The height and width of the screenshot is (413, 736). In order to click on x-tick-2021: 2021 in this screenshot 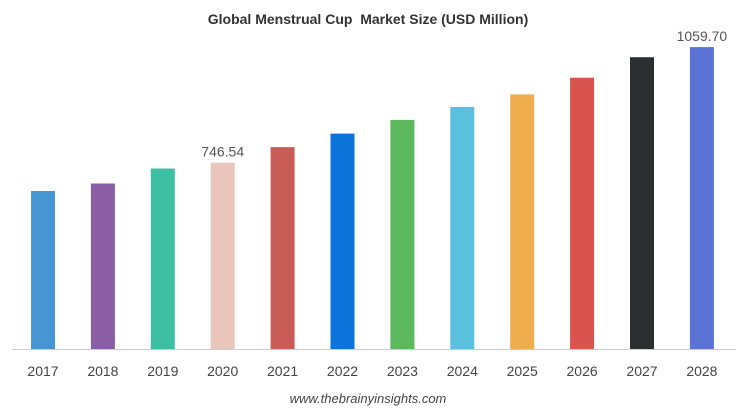, I will do `click(282, 371)`.